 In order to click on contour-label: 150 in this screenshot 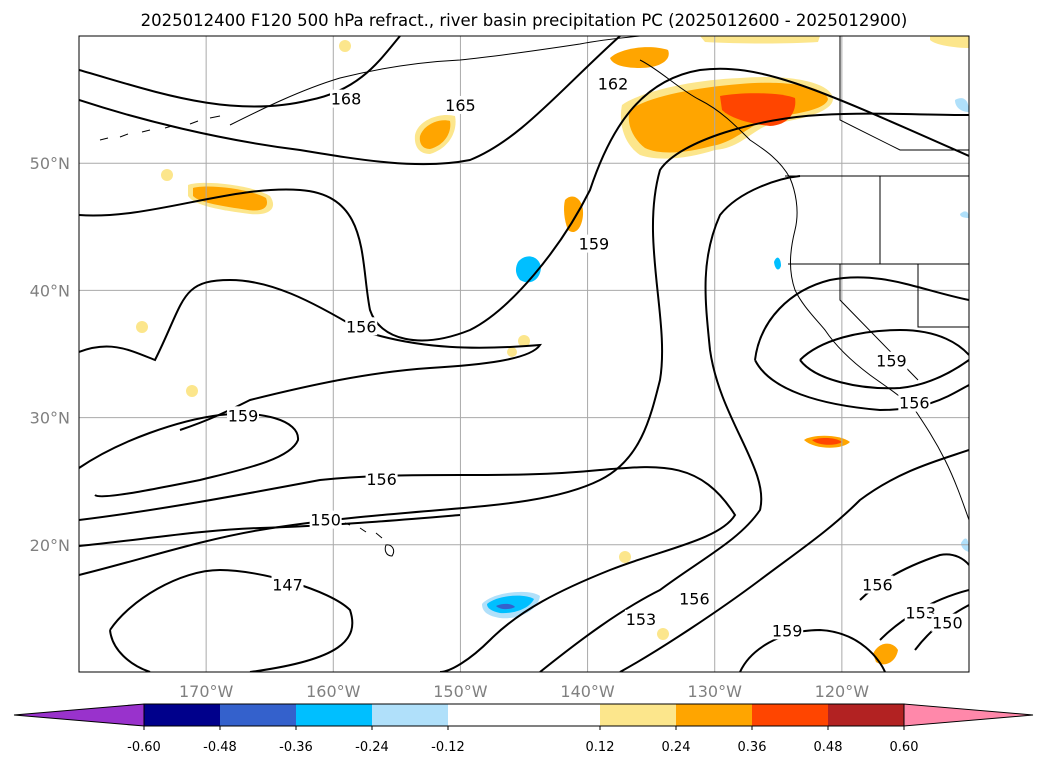, I will do `click(325, 520)`.